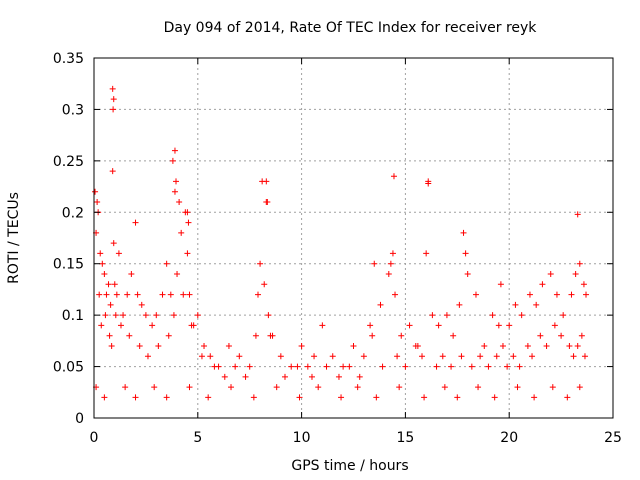 The width and height of the screenshot is (640, 480). Describe the element at coordinates (197, 438) in the screenshot. I see `x-tick-label: 5` at that location.